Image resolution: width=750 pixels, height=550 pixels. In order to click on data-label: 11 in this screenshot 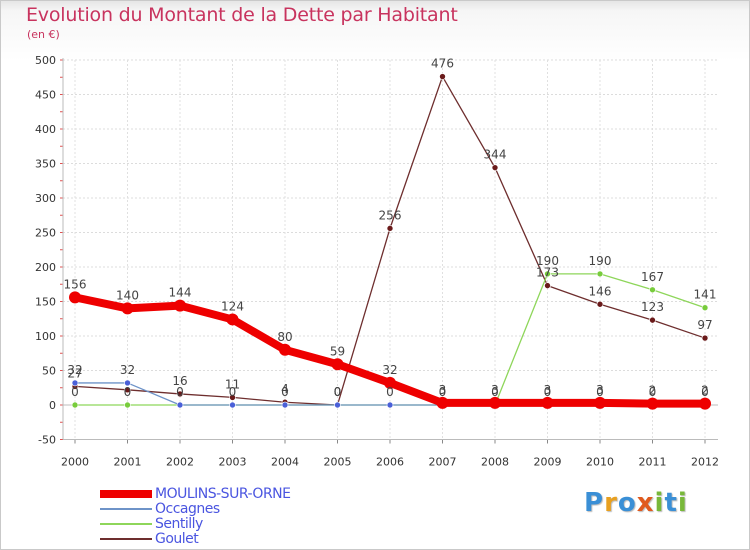, I will do `click(232, 384)`.